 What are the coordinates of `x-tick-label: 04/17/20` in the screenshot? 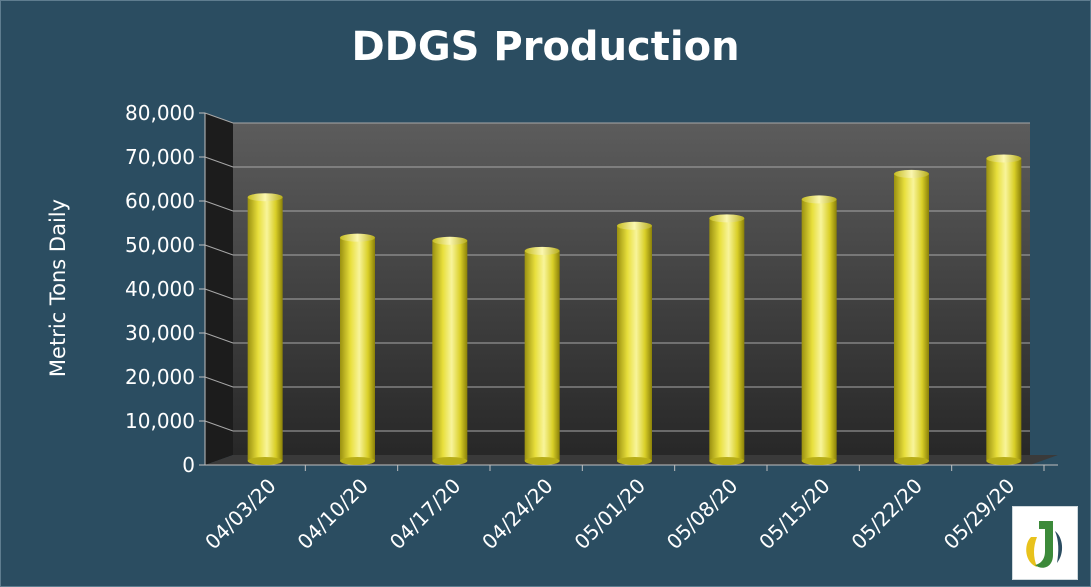 It's located at (425, 514).